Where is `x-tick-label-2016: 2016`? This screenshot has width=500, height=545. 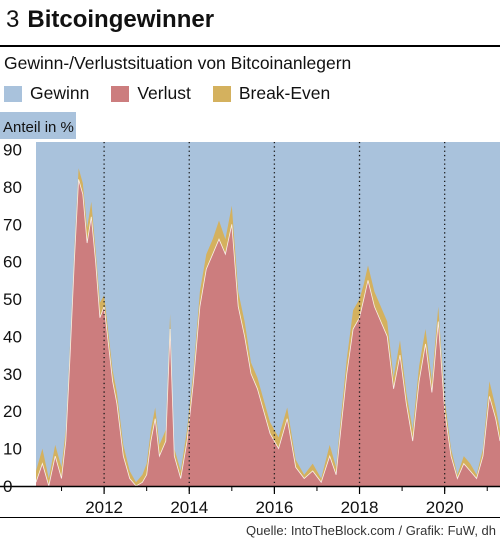 x-tick-label-2016: 2016 is located at coordinates (274, 507).